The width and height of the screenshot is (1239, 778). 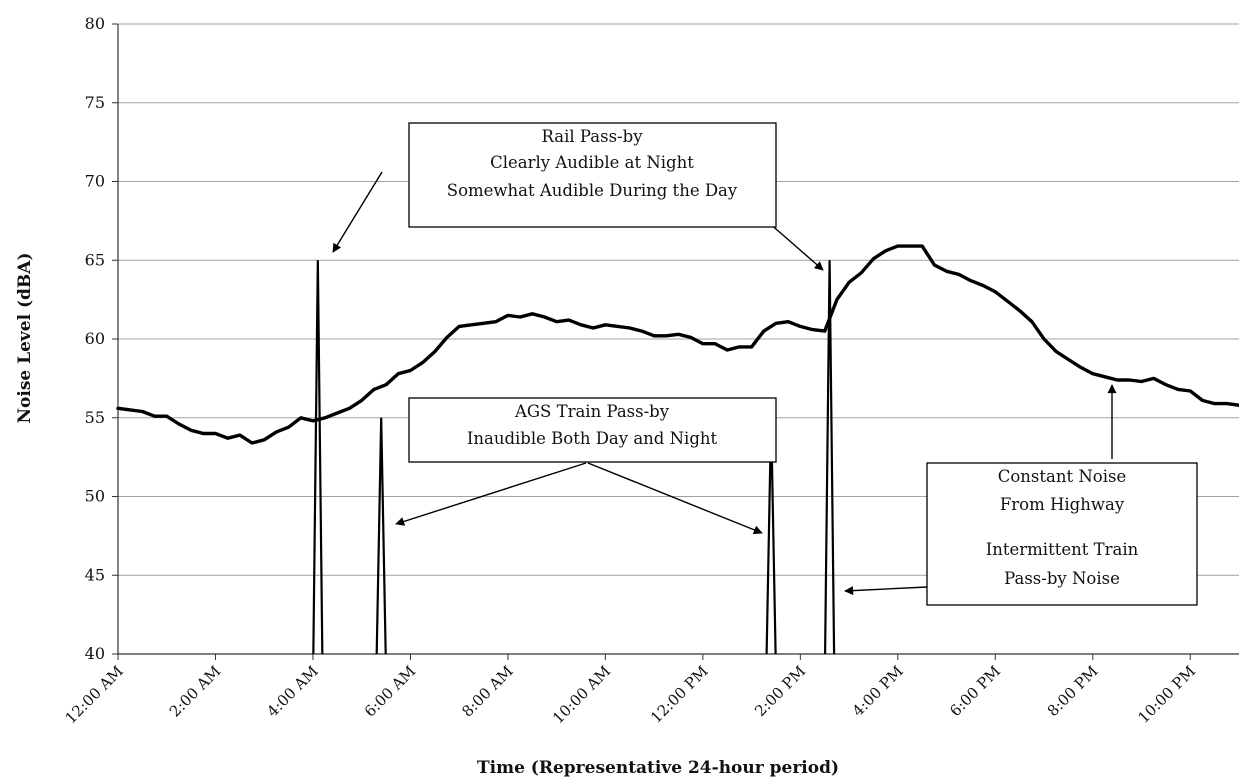 What do you see at coordinates (95, 496) in the screenshot?
I see `y-tick-50: 50` at bounding box center [95, 496].